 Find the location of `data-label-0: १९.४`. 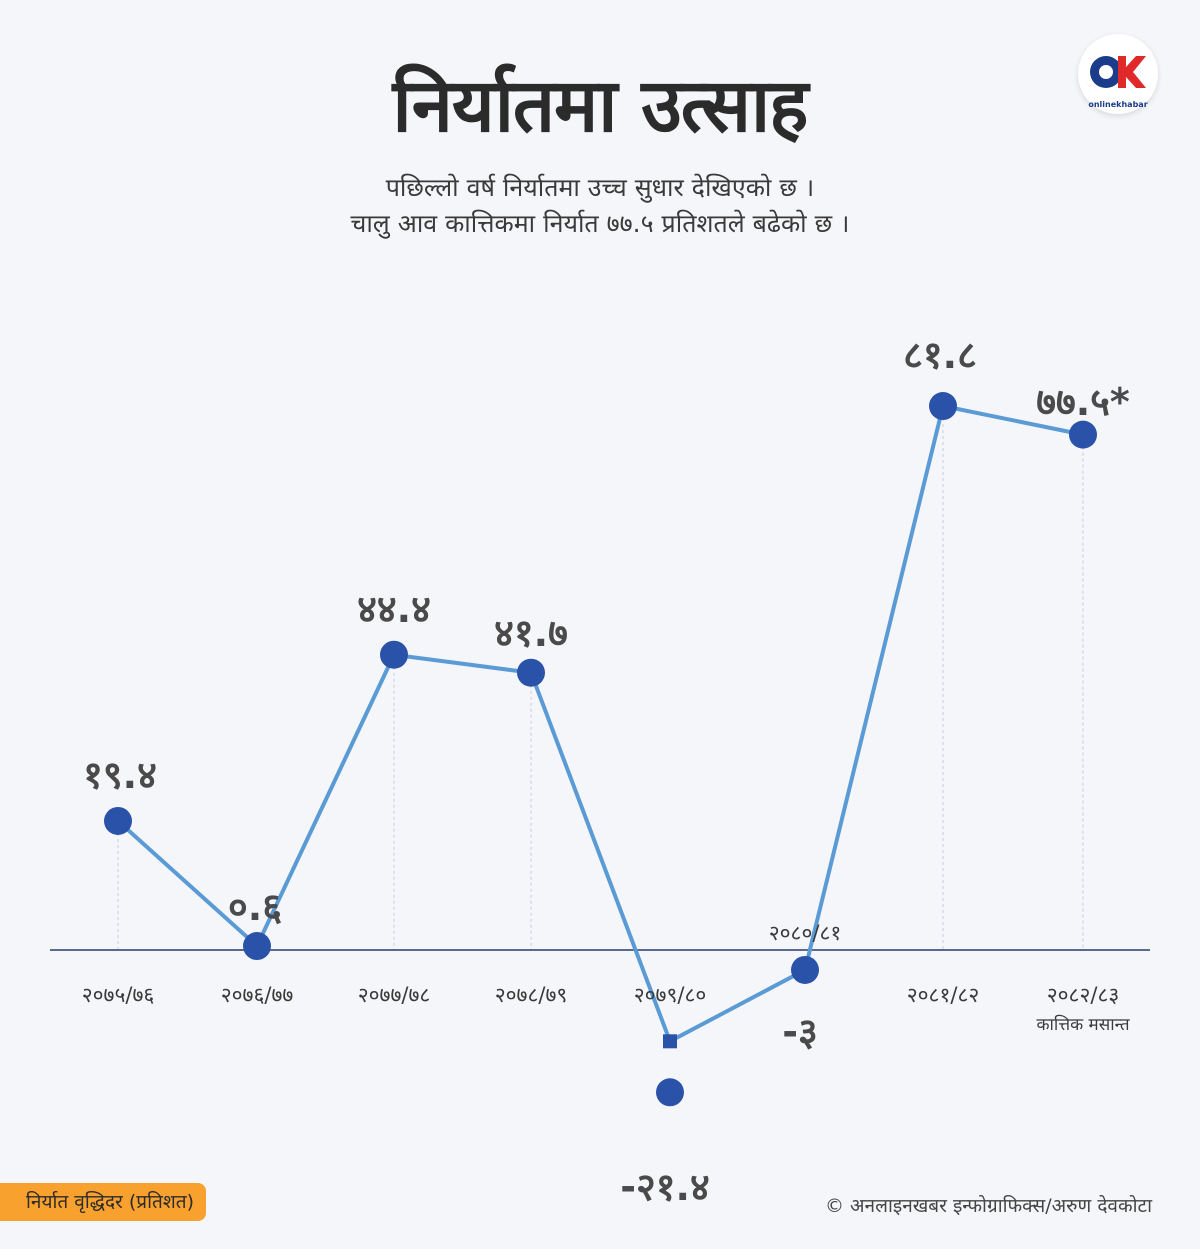

data-label-0: १९.४ is located at coordinates (120, 775).